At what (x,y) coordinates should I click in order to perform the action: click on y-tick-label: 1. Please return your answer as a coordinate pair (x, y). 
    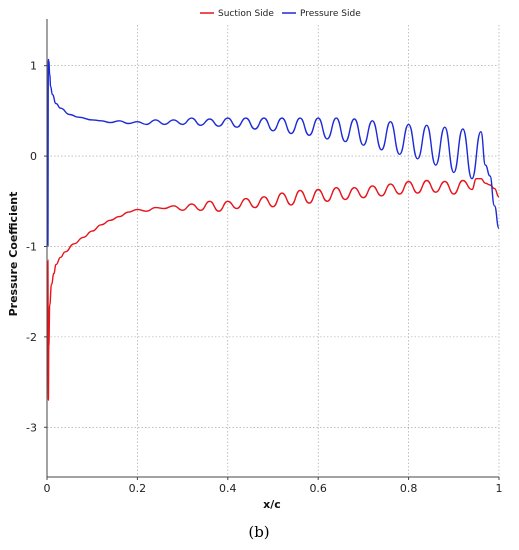
    Looking at the image, I should click on (33, 66).